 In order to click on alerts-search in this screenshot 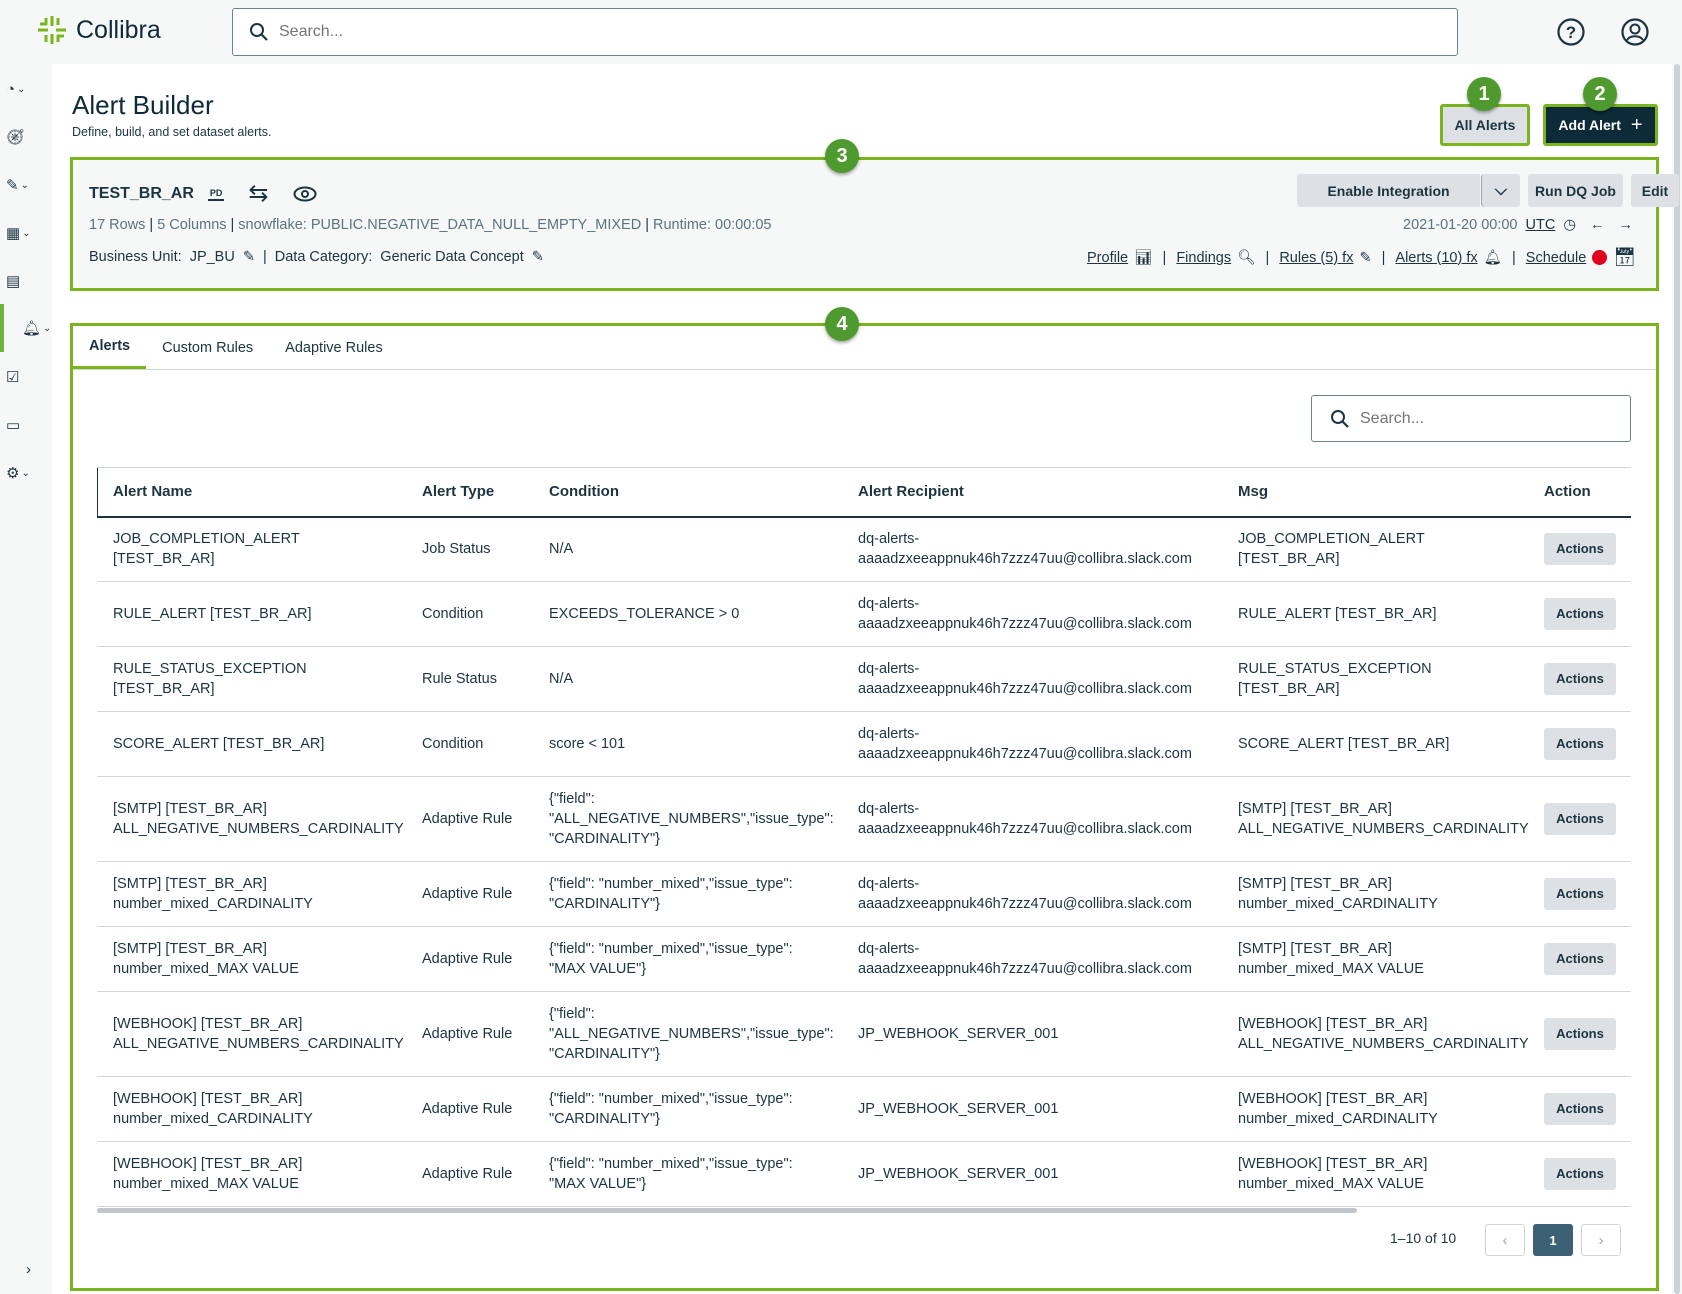, I will do `click(1471, 418)`.